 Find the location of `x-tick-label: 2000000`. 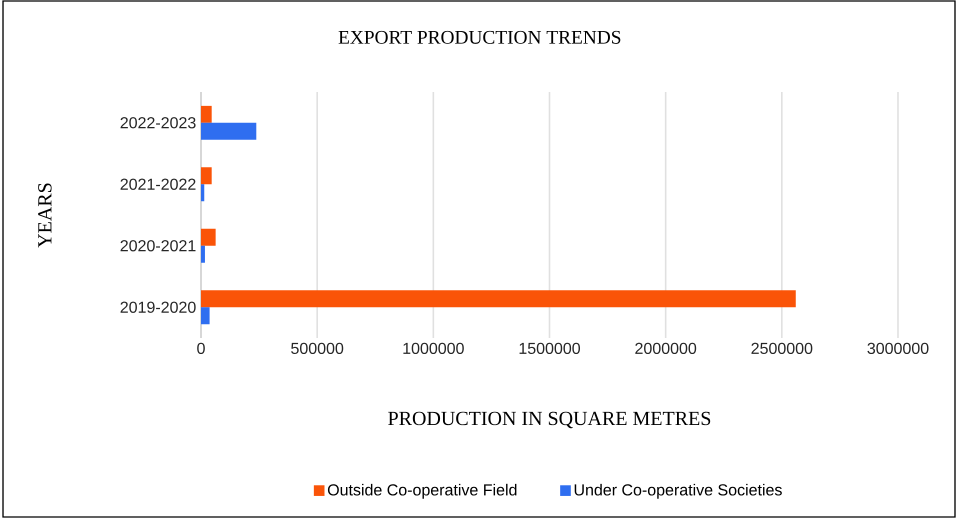

x-tick-label: 2000000 is located at coordinates (665, 348).